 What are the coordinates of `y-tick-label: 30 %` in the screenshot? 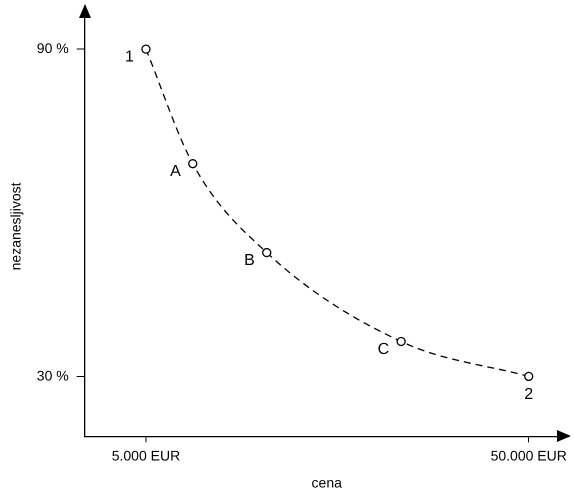 It's located at (52, 375).